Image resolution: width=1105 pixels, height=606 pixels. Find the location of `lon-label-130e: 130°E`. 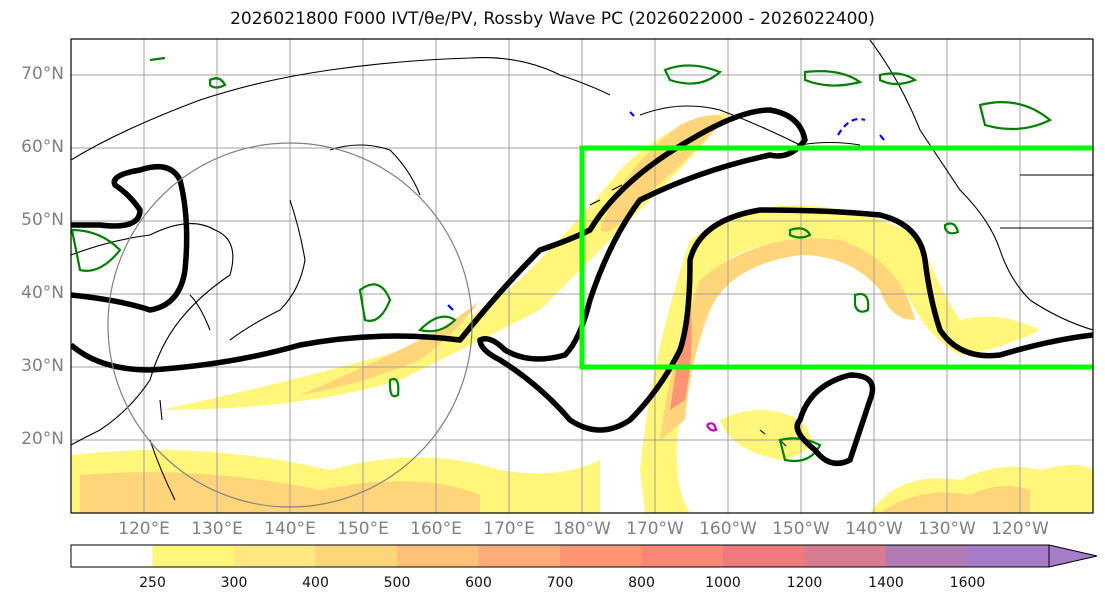

lon-label-130e: 130°E is located at coordinates (217, 529).